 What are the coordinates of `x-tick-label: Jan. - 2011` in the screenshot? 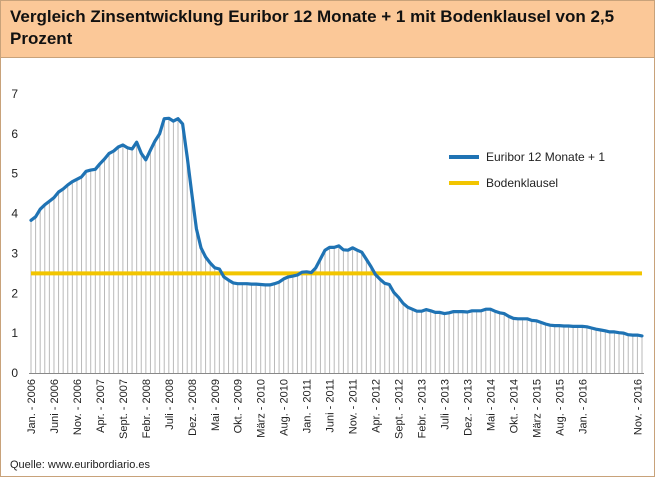 It's located at (308, 406).